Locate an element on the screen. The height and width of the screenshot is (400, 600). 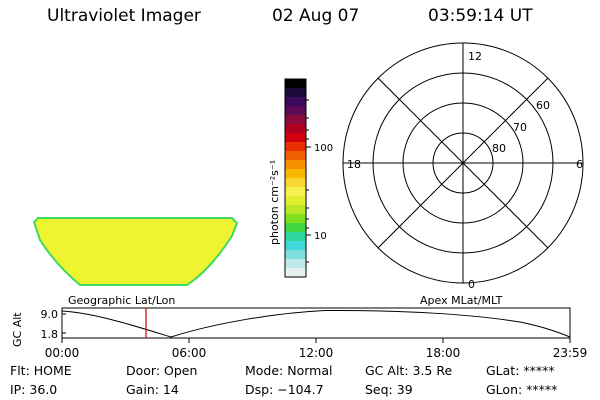
dsp-value: Dsp: −104.7 is located at coordinates (284, 389).